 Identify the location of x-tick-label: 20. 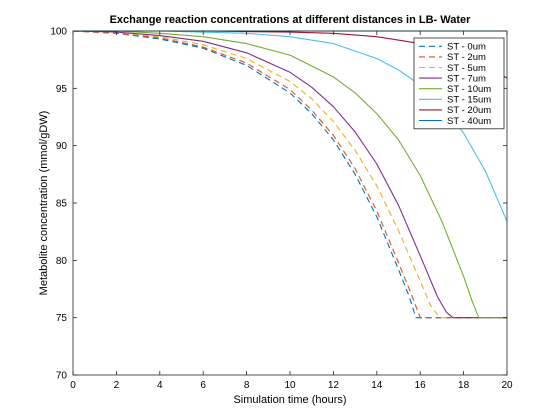
(507, 385).